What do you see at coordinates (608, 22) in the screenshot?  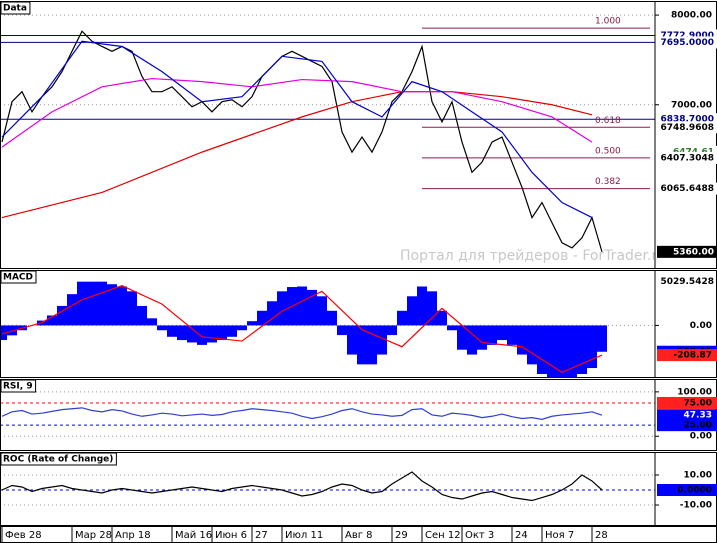 I see `fib-label: 1.000` at bounding box center [608, 22].